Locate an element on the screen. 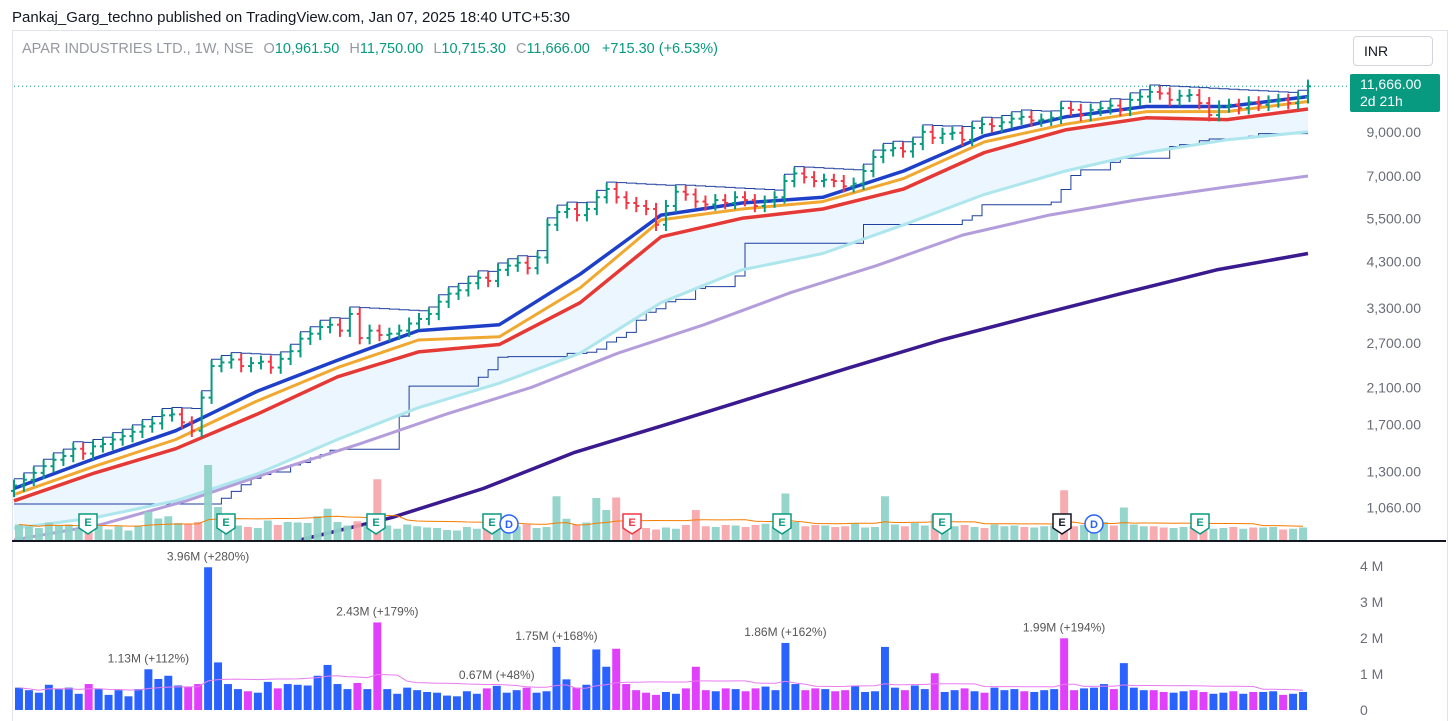  currency-button: INR is located at coordinates (1393, 51).